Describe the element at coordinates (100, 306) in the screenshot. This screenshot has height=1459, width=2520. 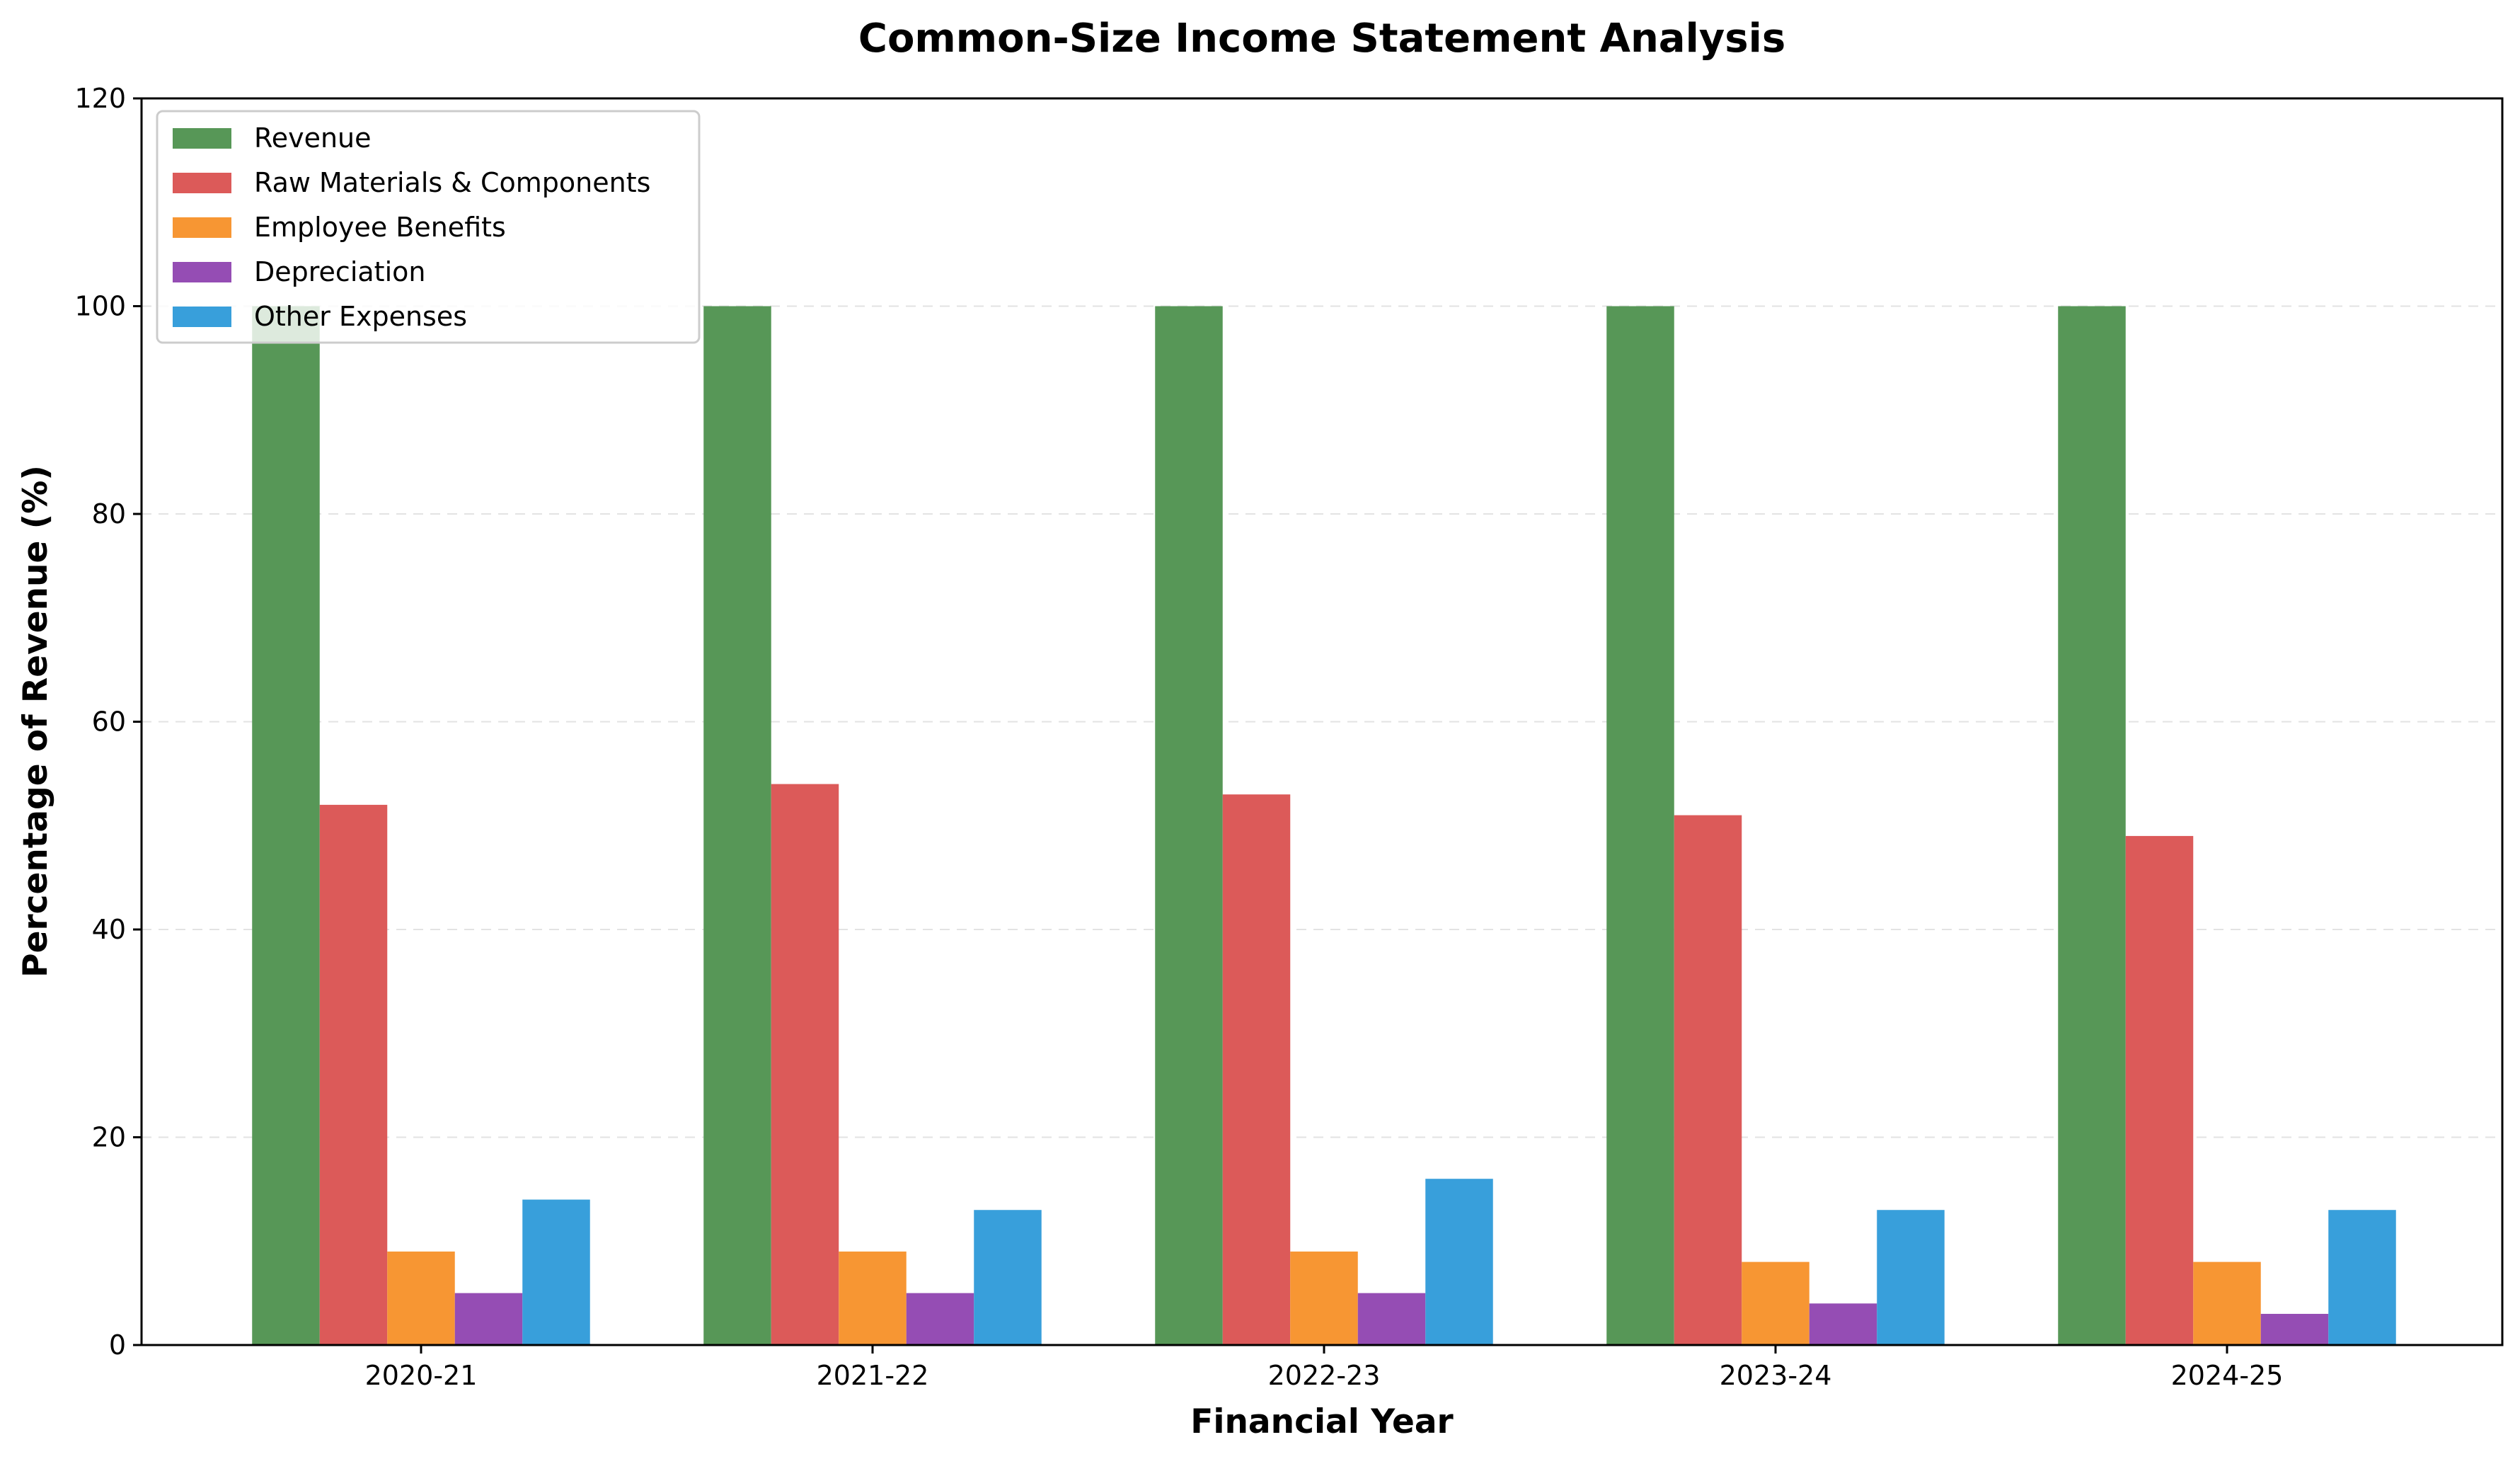
I see `y-tick-label: 100` at that location.